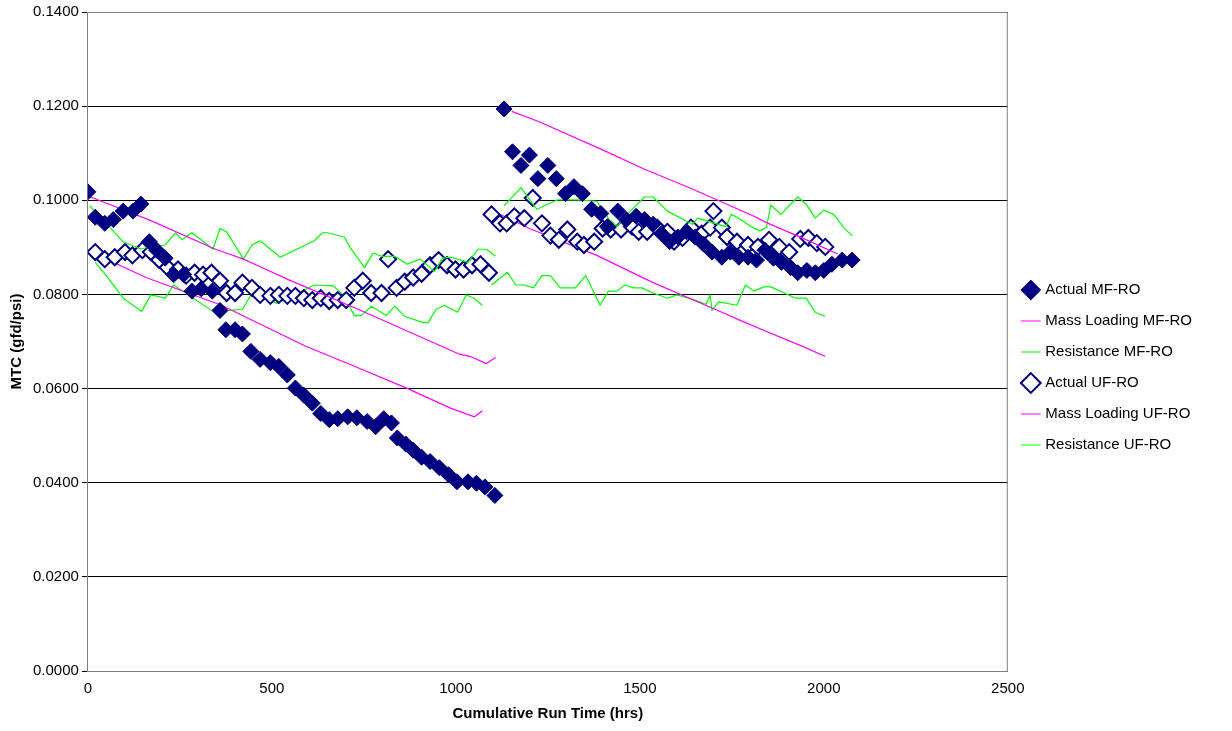 This screenshot has height=731, width=1232. Describe the element at coordinates (88, 688) in the screenshot. I see `x-tick-label: 0` at that location.